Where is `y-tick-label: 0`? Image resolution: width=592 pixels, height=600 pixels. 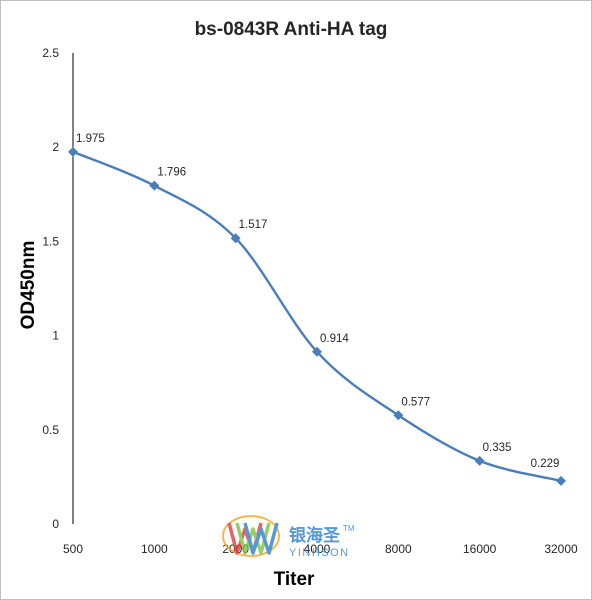 y-tick-label: 0 is located at coordinates (55, 524).